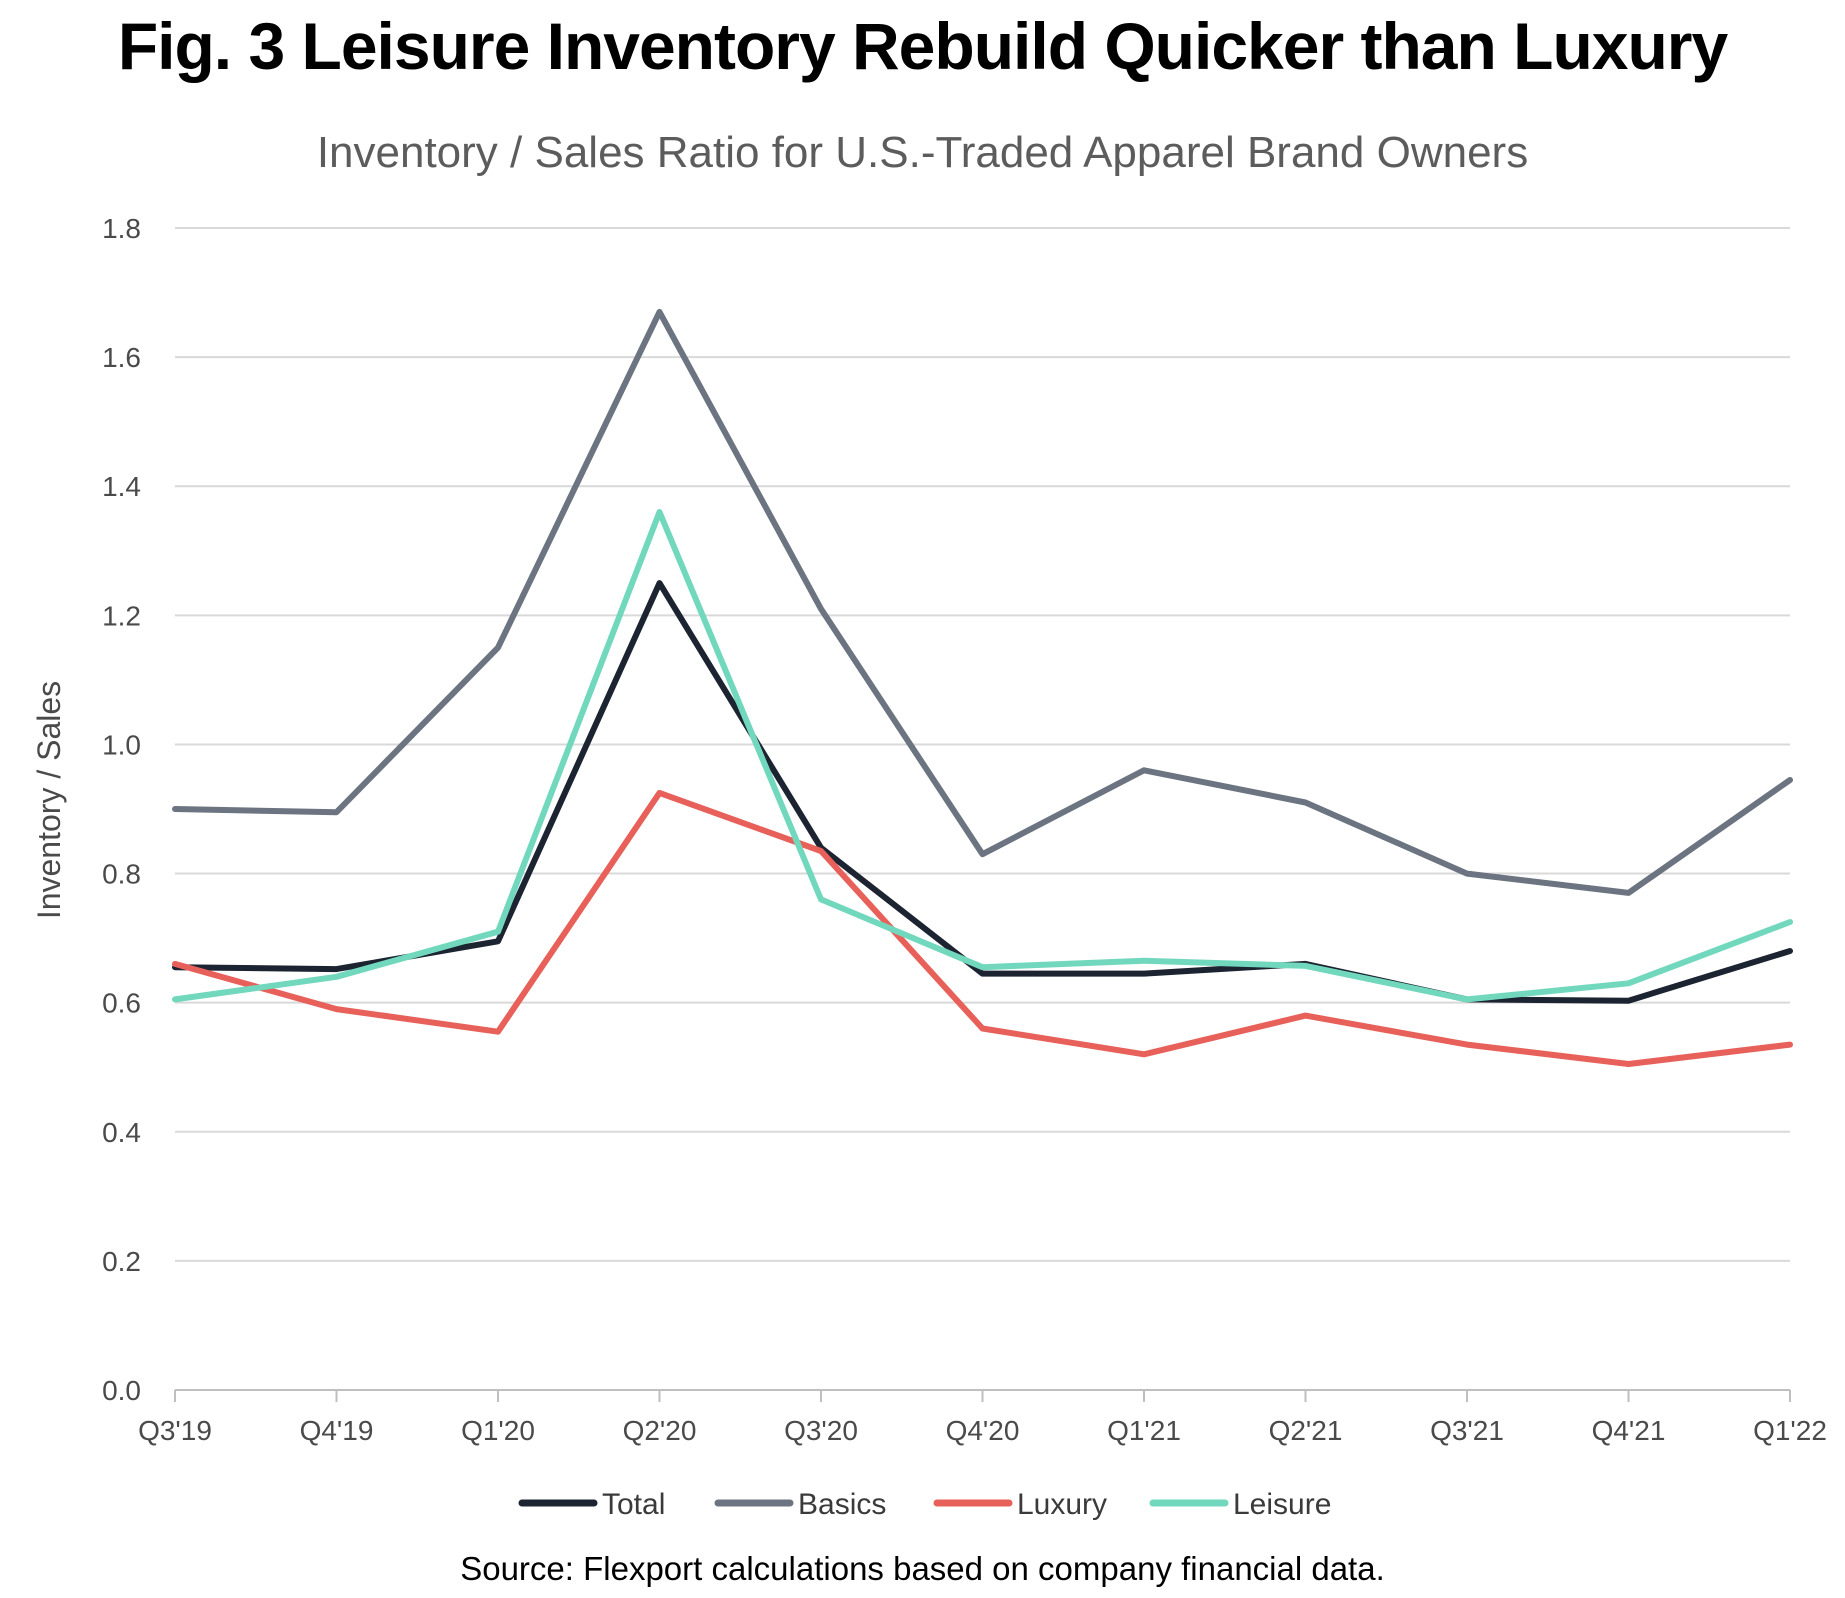 The height and width of the screenshot is (1598, 1845). What do you see at coordinates (175, 1430) in the screenshot?
I see `x-tick-label: Q3'19` at bounding box center [175, 1430].